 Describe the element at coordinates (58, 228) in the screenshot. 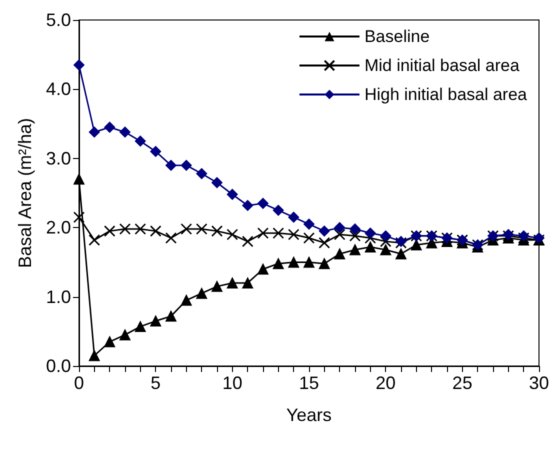

I see `y-tick-label: 2.0` at that location.